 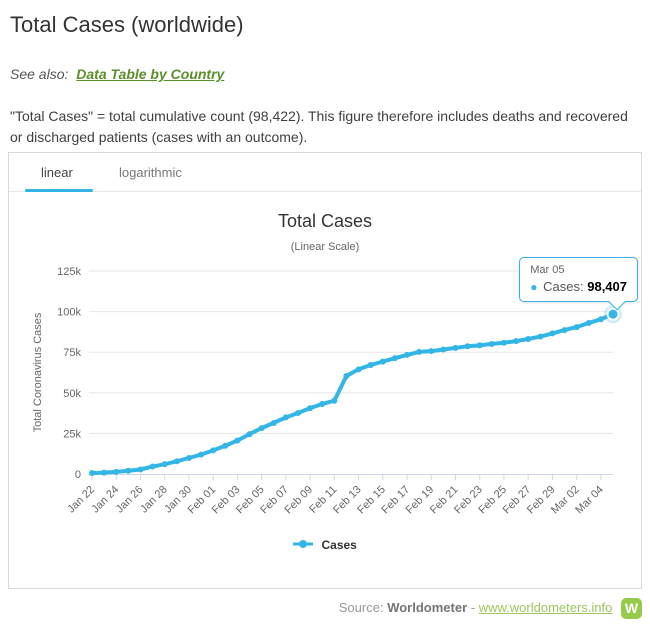 What do you see at coordinates (427, 607) in the screenshot?
I see `source-name: Worldometer` at bounding box center [427, 607].